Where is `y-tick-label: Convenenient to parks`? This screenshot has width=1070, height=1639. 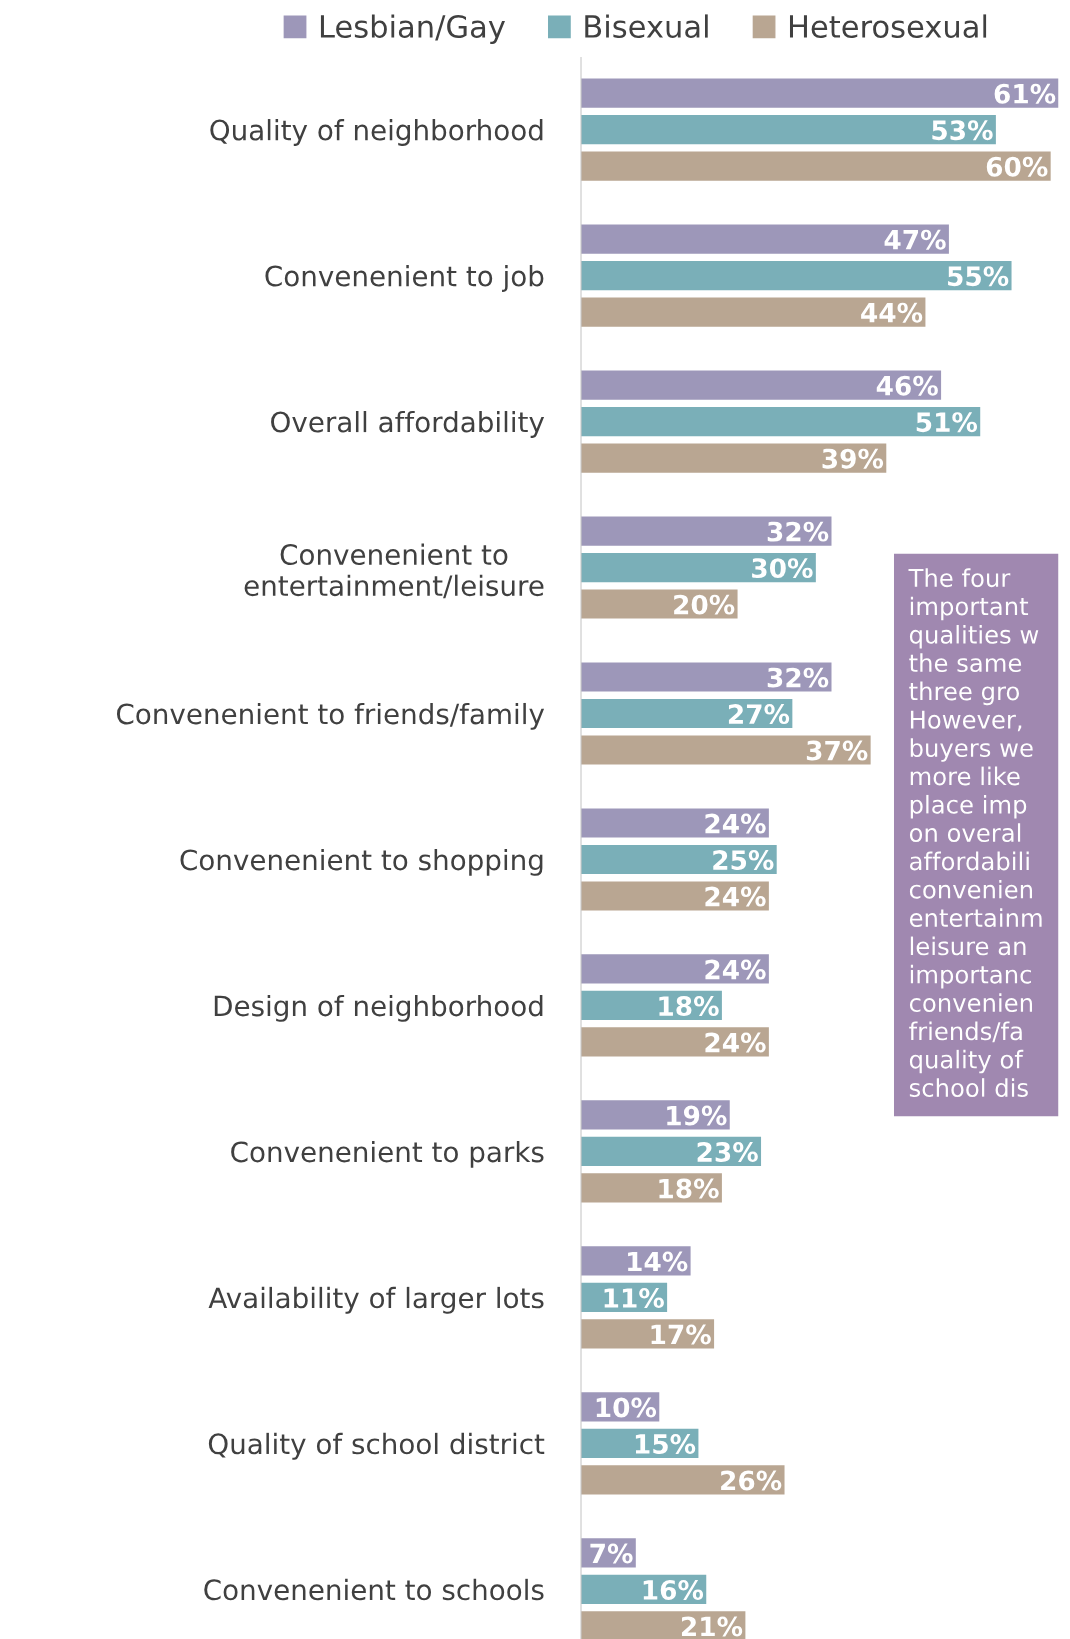
y-tick-label: Convenenient to parks is located at coordinates (387, 1154).